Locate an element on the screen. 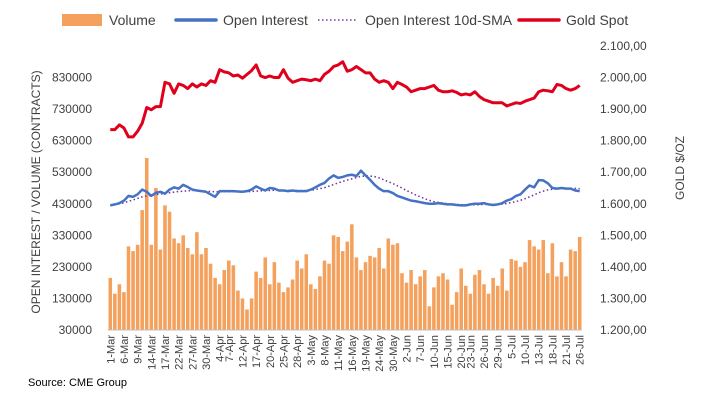 This screenshot has width=705, height=414. y-right-tick-label: 1.200,00 is located at coordinates (623, 330).